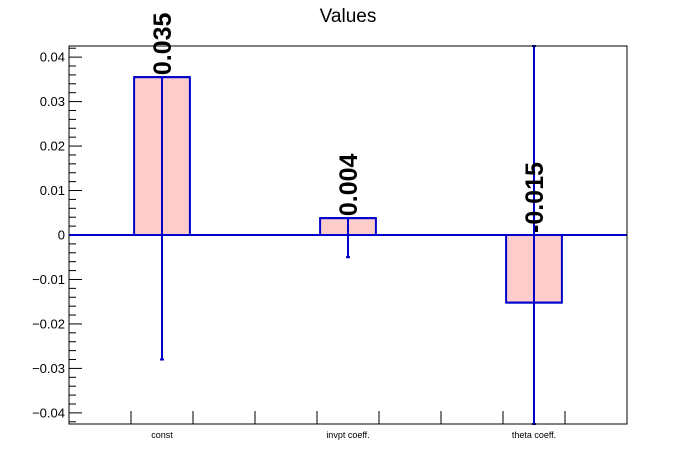 The image size is (696, 472). I want to click on chart-title: Values, so click(348, 16).